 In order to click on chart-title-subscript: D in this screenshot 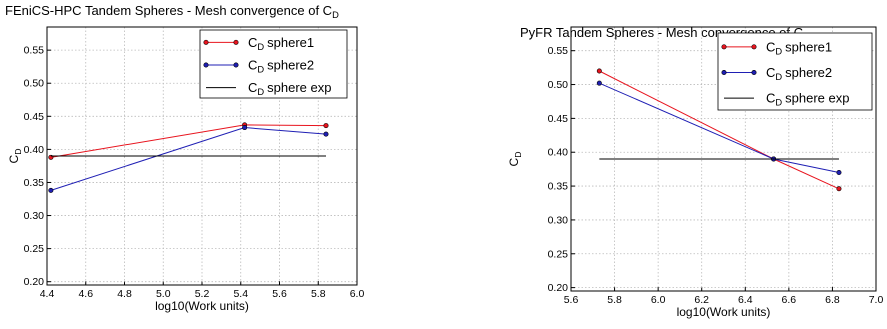, I will do `click(335, 15)`.